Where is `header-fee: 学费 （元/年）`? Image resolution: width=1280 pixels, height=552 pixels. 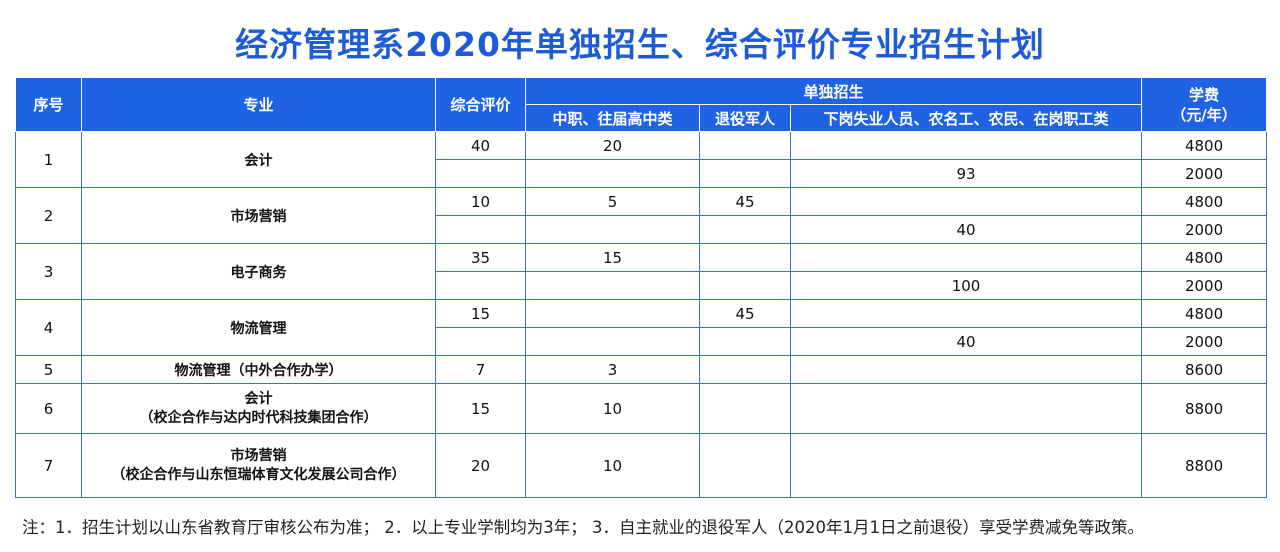 header-fee: 学费 （元/年） is located at coordinates (1204, 104).